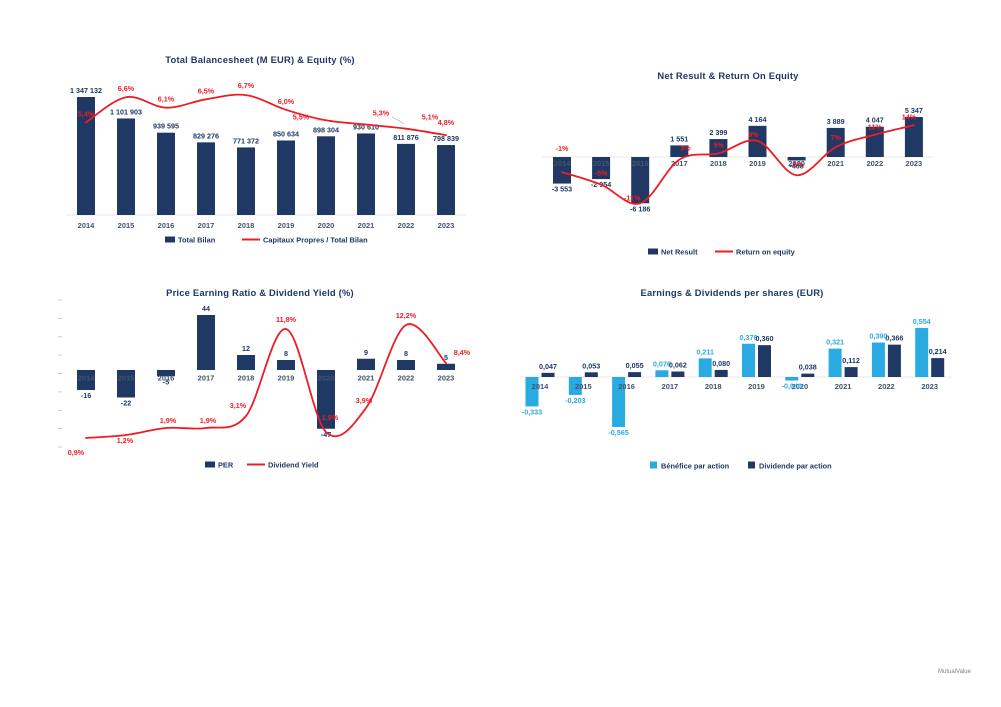 The width and height of the screenshot is (1001, 707). What do you see at coordinates (246, 85) in the screenshot?
I see `line-value-label: 6,7%` at bounding box center [246, 85].